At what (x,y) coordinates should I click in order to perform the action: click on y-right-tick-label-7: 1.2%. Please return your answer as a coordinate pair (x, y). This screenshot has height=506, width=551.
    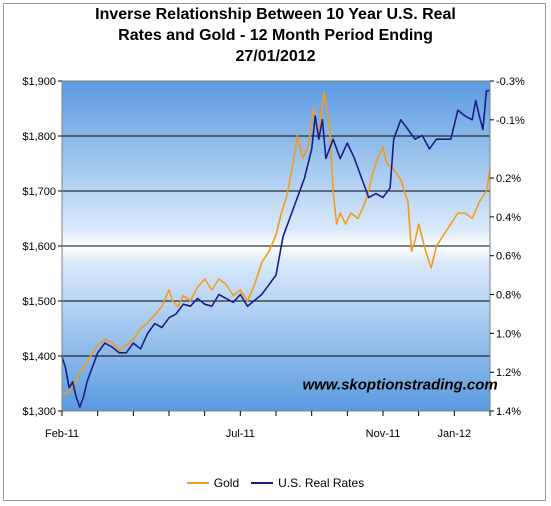
    Looking at the image, I should click on (508, 373).